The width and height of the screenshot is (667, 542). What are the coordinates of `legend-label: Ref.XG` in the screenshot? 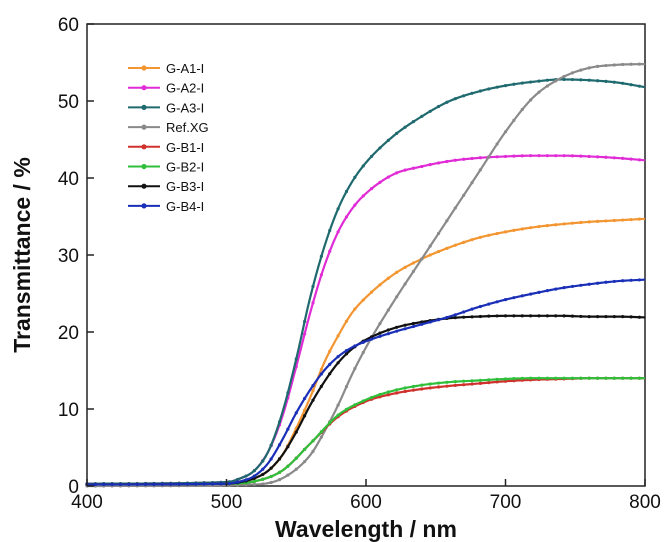 It's located at (187, 127).